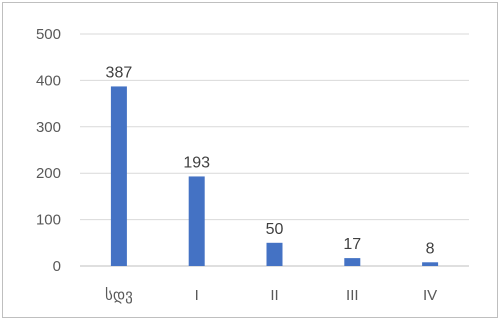  I want to click on x-tick-label: სდვ, so click(119, 295).